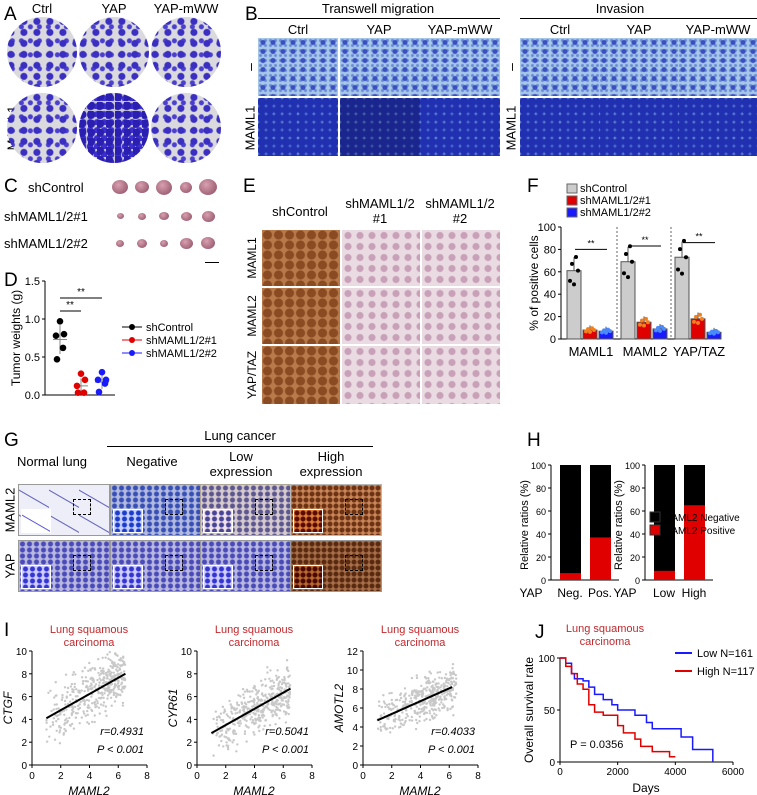  Describe the element at coordinates (208, 216) in the screenshot. I see `tumor` at that location.